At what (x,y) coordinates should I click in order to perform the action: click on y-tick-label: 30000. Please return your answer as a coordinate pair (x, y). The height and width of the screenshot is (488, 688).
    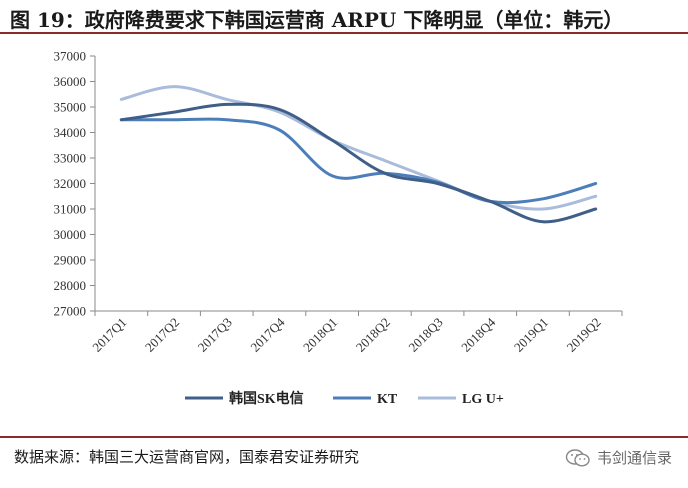
    Looking at the image, I should click on (70, 234).